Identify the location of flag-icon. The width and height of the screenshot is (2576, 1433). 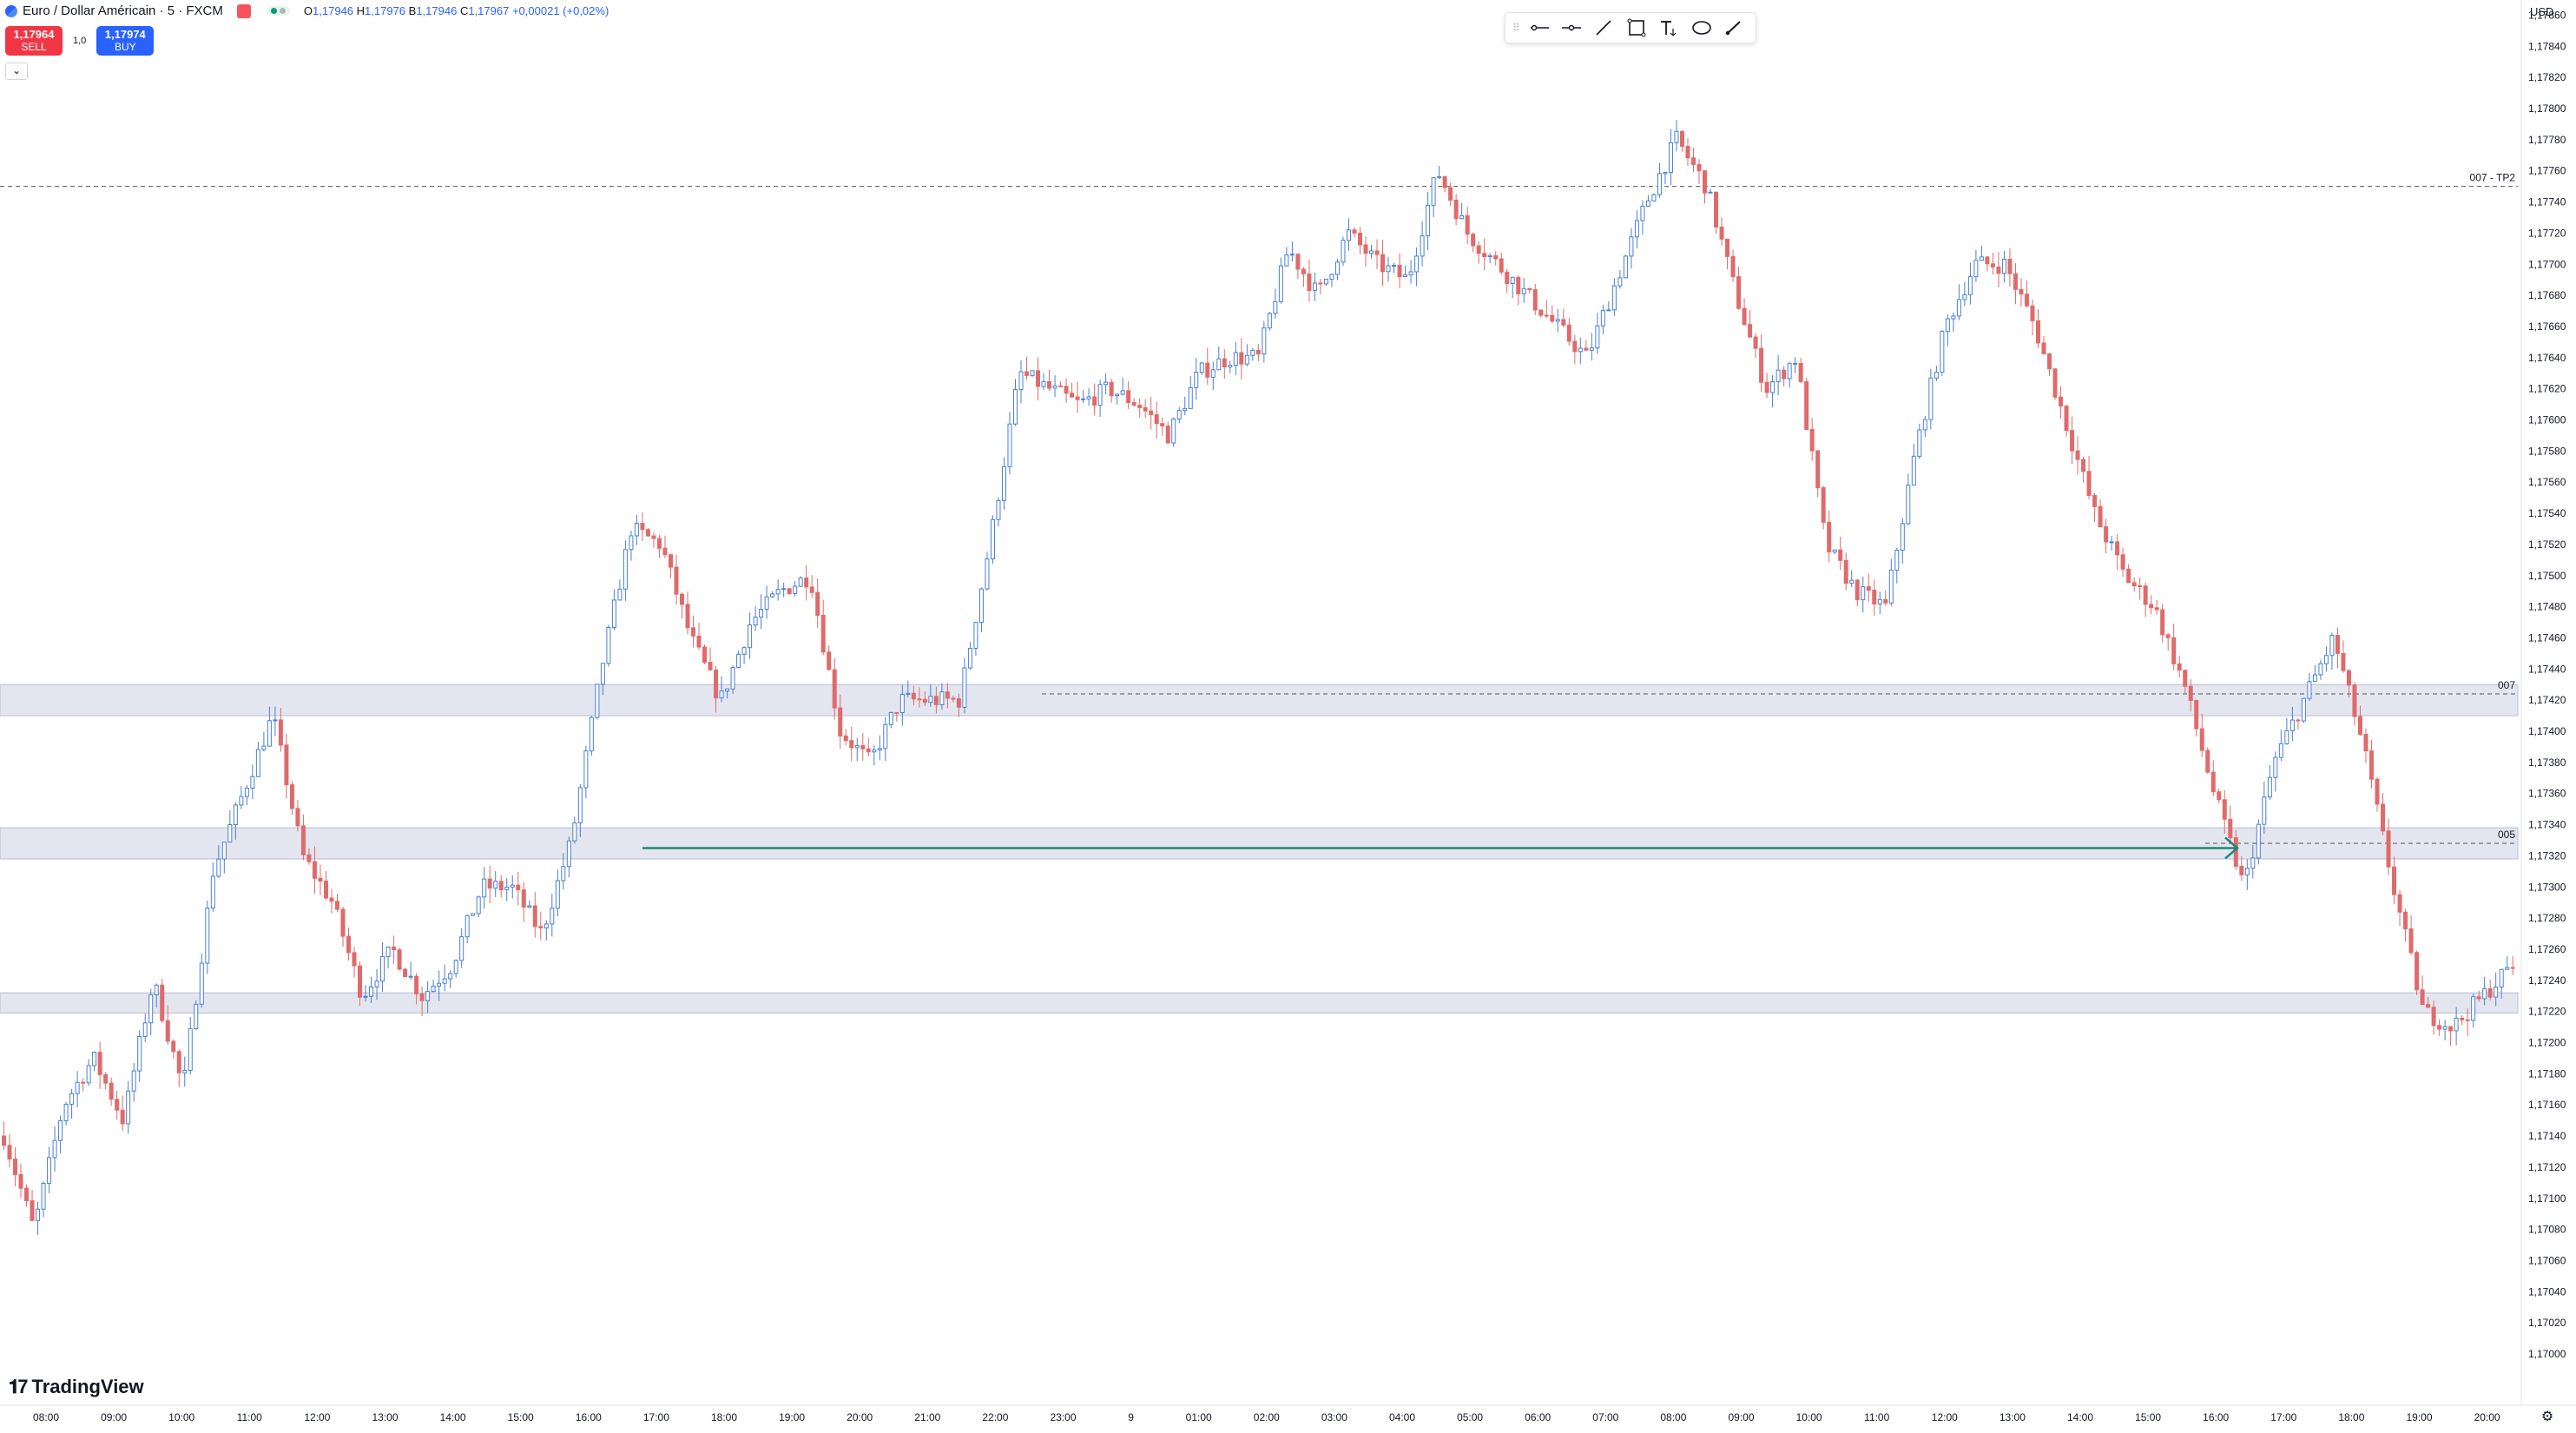
(243, 10).